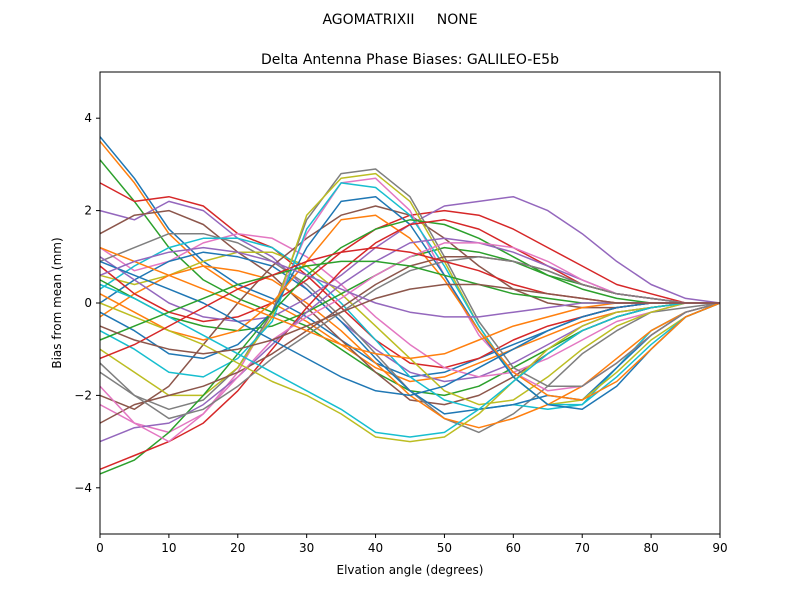 This screenshot has width=800, height=600. Describe the element at coordinates (412, 544) in the screenshot. I see `x-axis: 0 10 20 30 40 50 60 70 80 90` at that location.